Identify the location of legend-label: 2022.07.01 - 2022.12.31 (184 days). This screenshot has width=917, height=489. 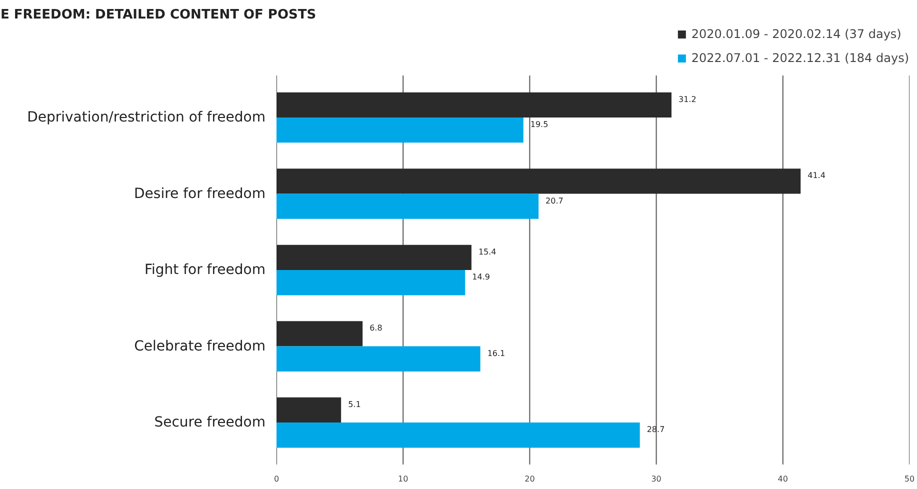
(800, 58).